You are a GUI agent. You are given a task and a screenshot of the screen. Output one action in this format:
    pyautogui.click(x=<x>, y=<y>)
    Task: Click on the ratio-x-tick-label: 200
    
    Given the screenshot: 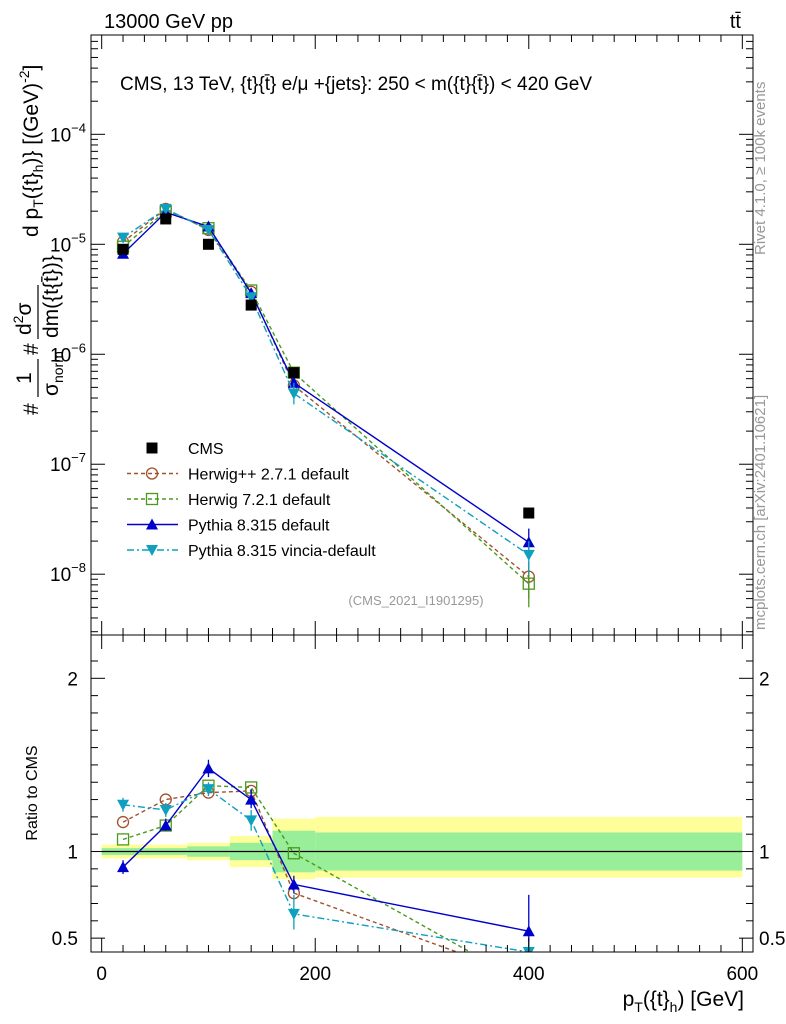 What is the action you would take?
    pyautogui.click(x=315, y=974)
    